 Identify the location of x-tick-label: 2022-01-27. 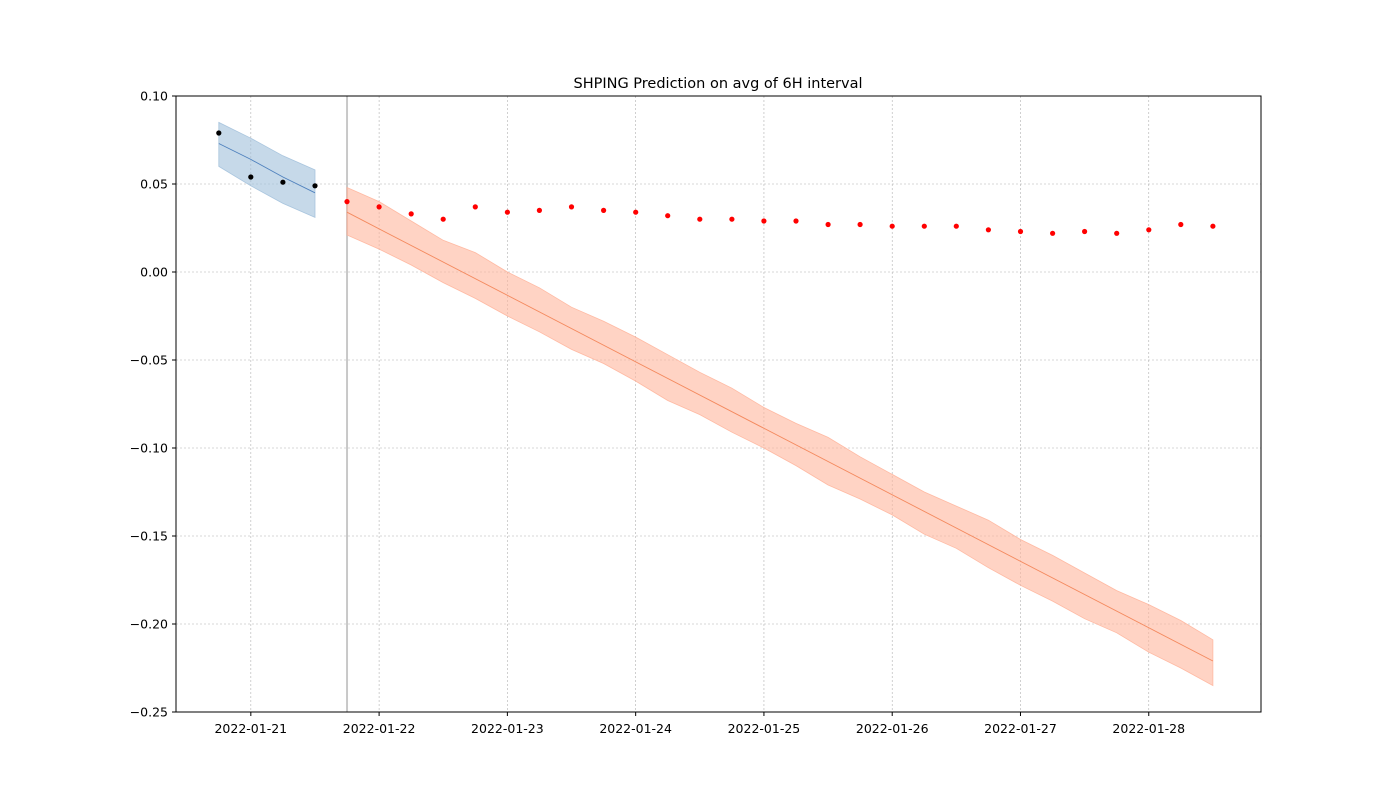
(1020, 728).